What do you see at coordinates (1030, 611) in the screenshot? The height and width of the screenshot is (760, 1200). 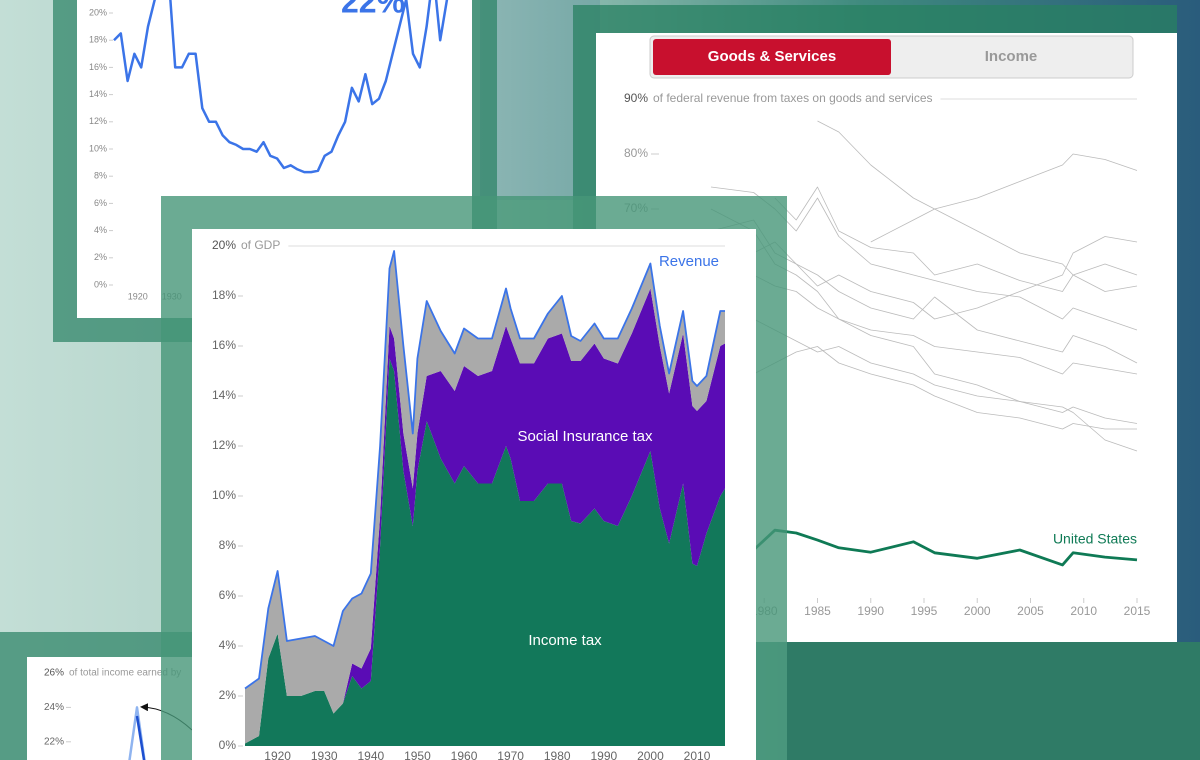 I see `x-tick-label: 2005` at bounding box center [1030, 611].